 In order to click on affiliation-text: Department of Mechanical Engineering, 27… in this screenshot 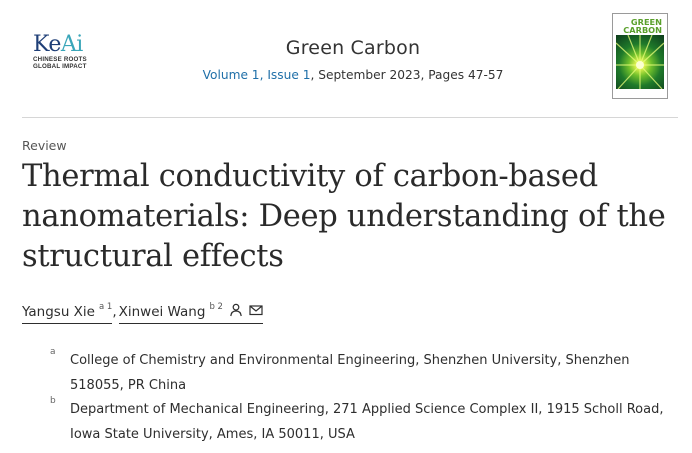, I will do `click(367, 422)`.